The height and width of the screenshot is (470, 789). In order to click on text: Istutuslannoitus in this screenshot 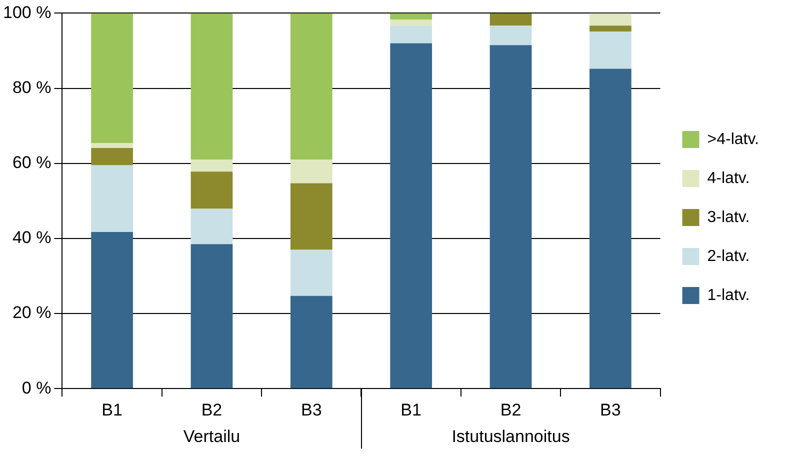, I will do `click(511, 436)`.